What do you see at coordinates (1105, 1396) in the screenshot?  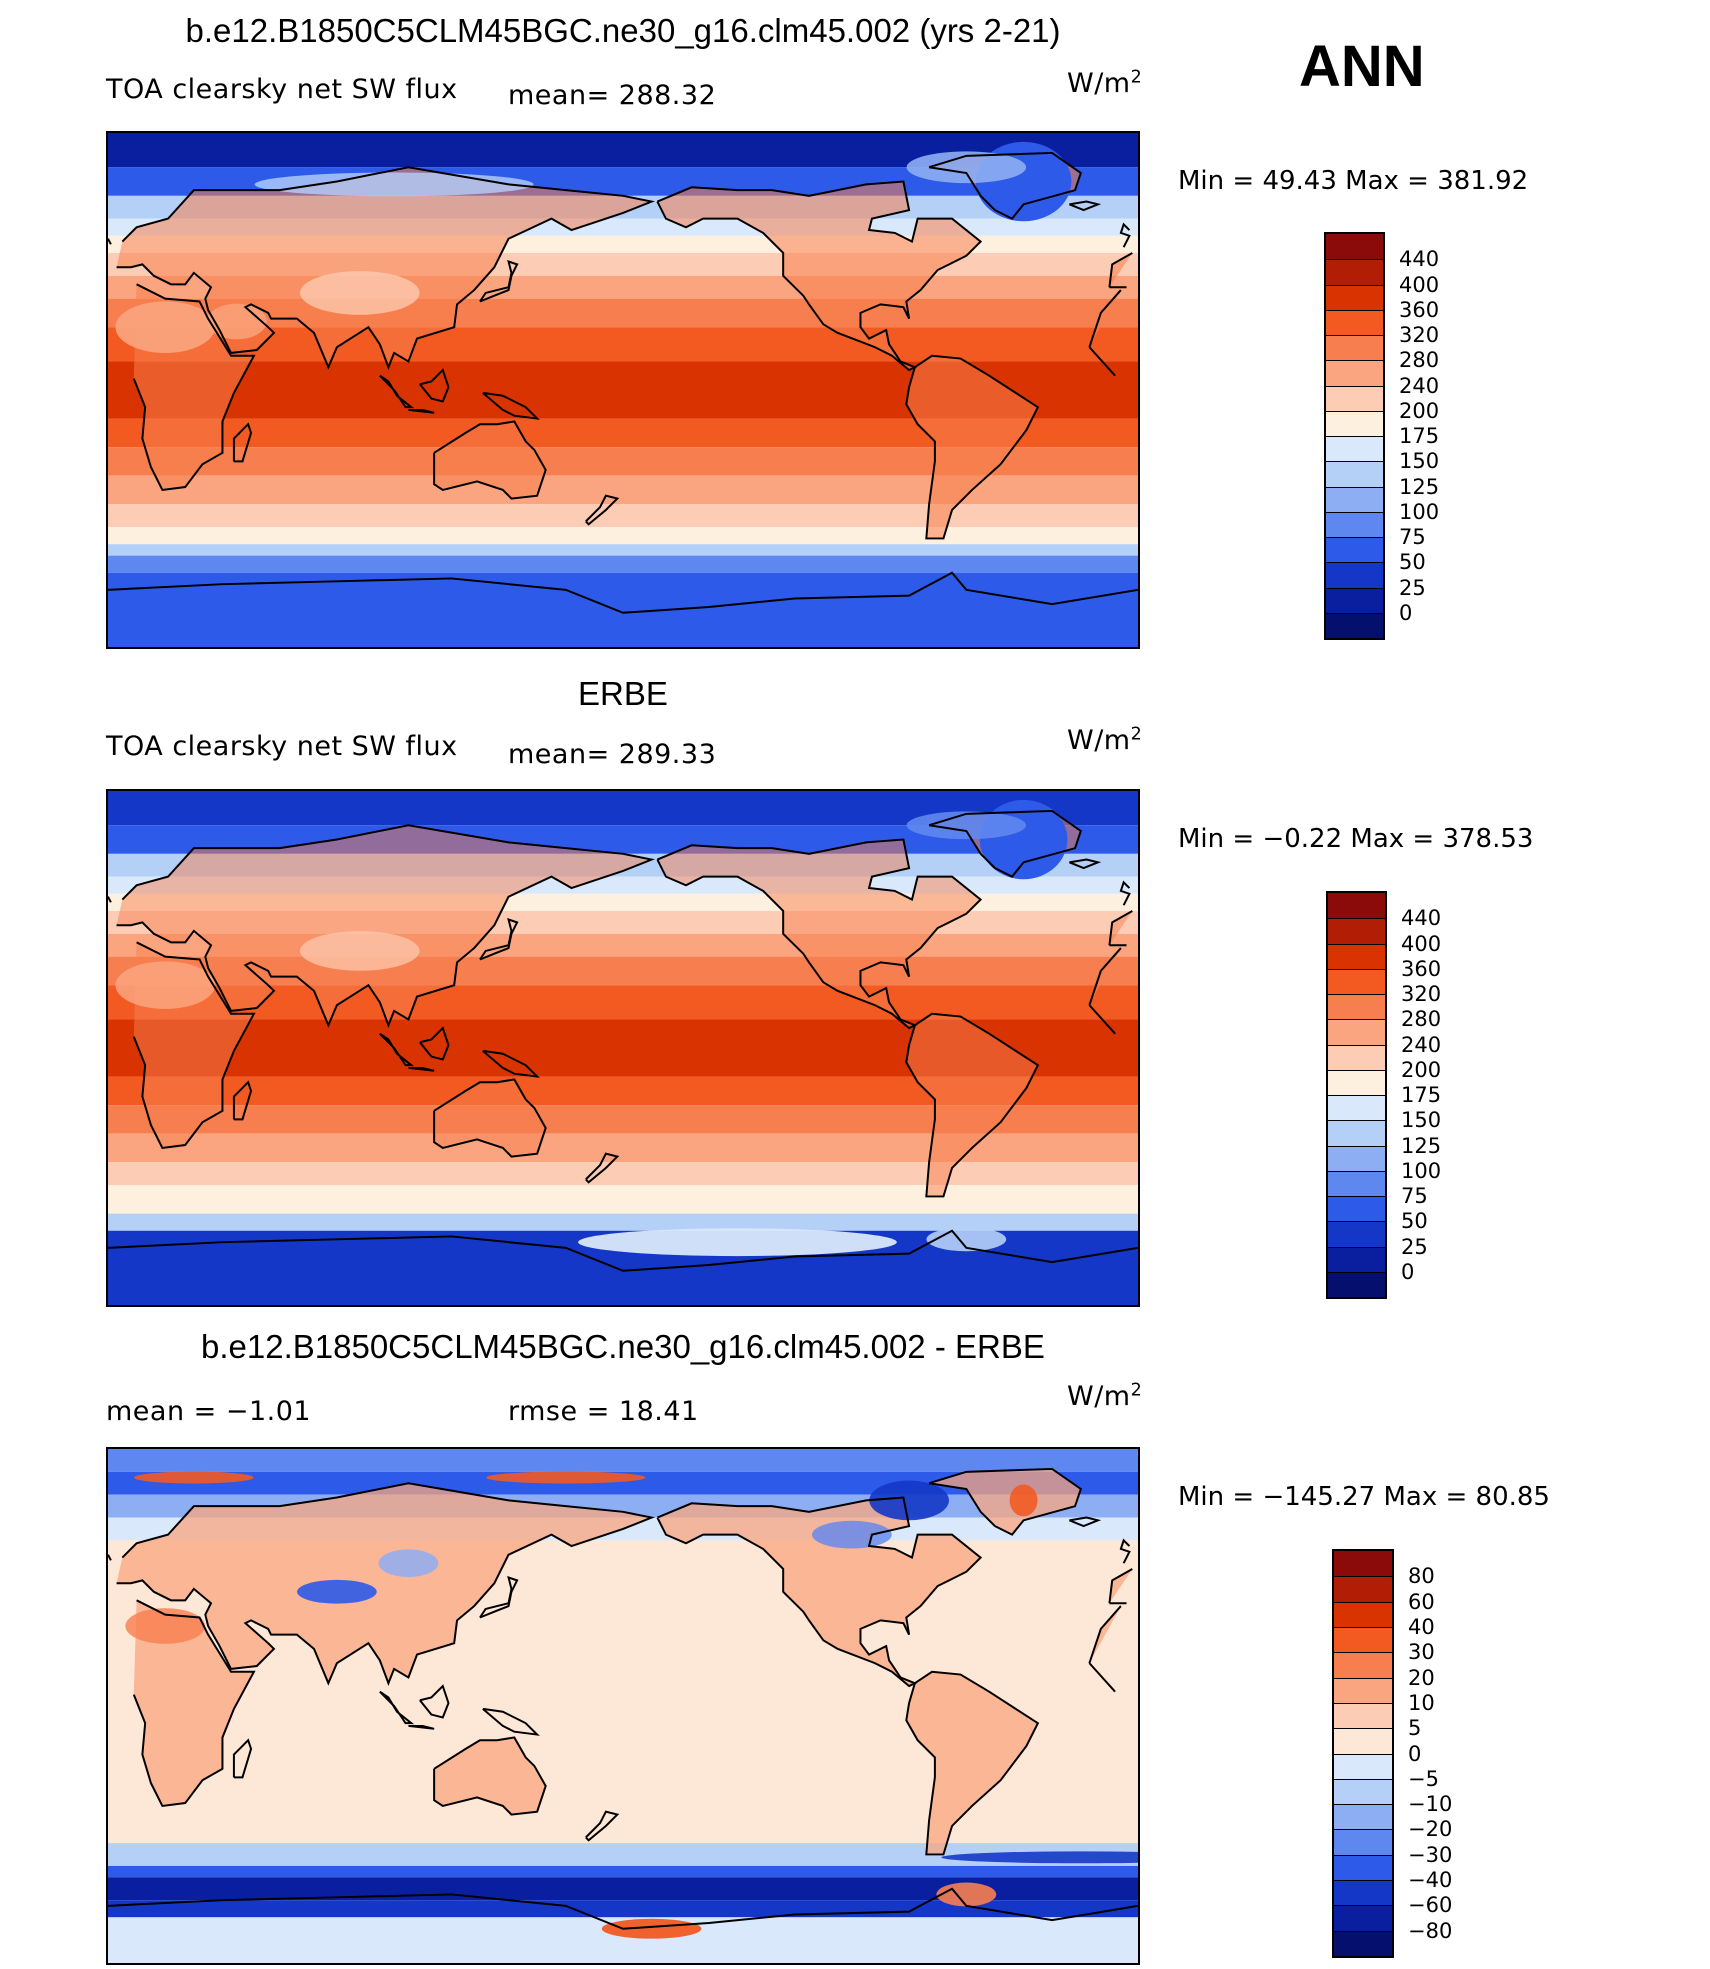 I see `units-label-diff: W/m2` at bounding box center [1105, 1396].